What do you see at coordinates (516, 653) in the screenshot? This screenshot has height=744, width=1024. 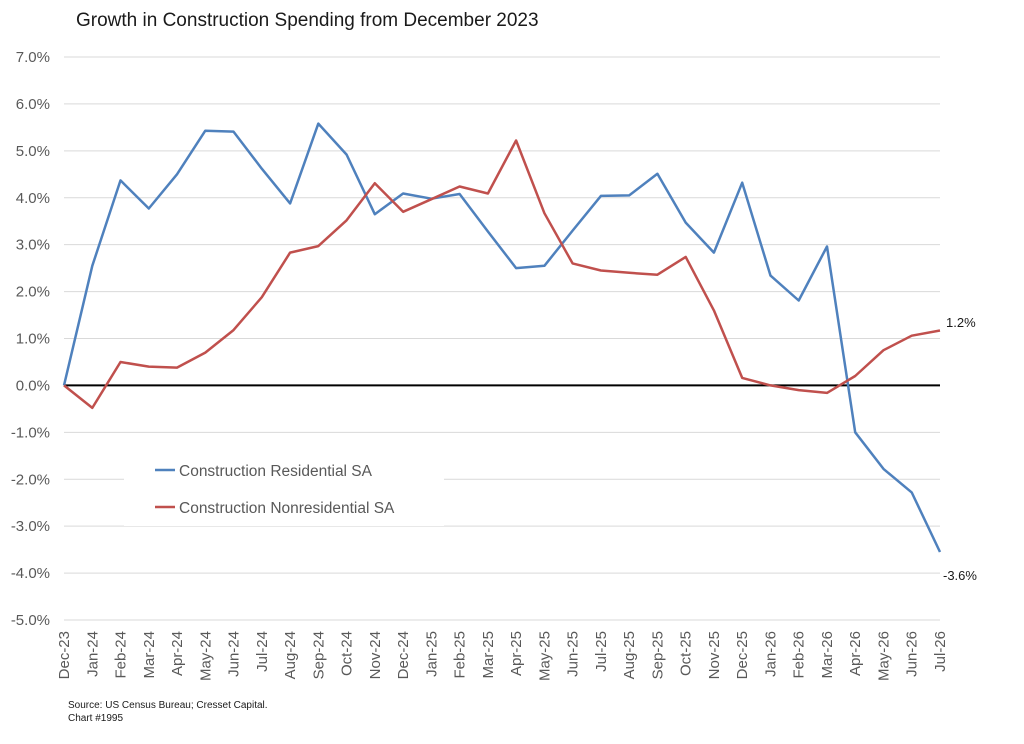 I see `x-tick-label: Apr-25` at bounding box center [516, 653].